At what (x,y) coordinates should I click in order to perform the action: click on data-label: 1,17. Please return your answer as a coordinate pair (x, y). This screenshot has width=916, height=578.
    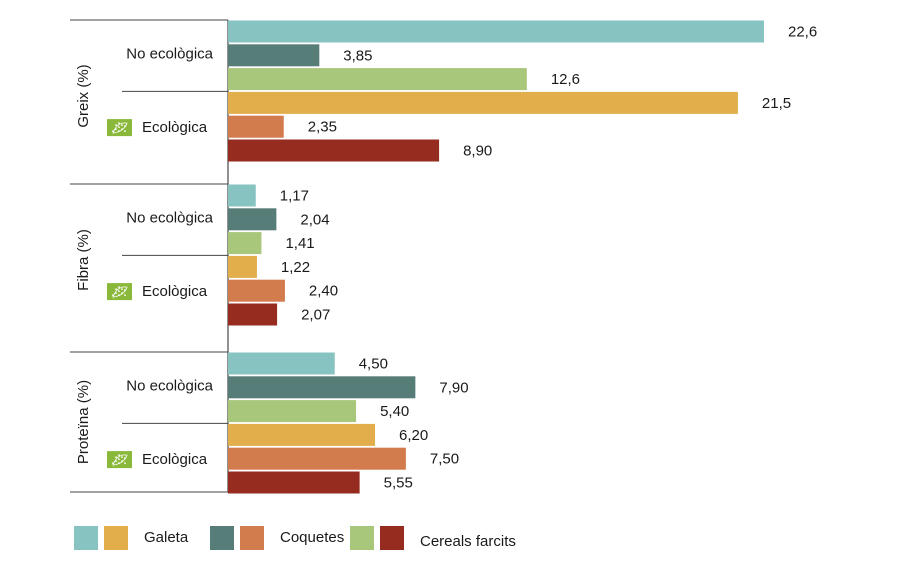
    Looking at the image, I should click on (294, 196).